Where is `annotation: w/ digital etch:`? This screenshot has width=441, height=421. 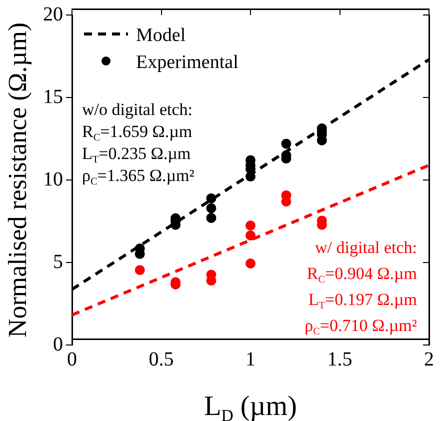
annotation: w/ digital etch: is located at coordinates (366, 247).